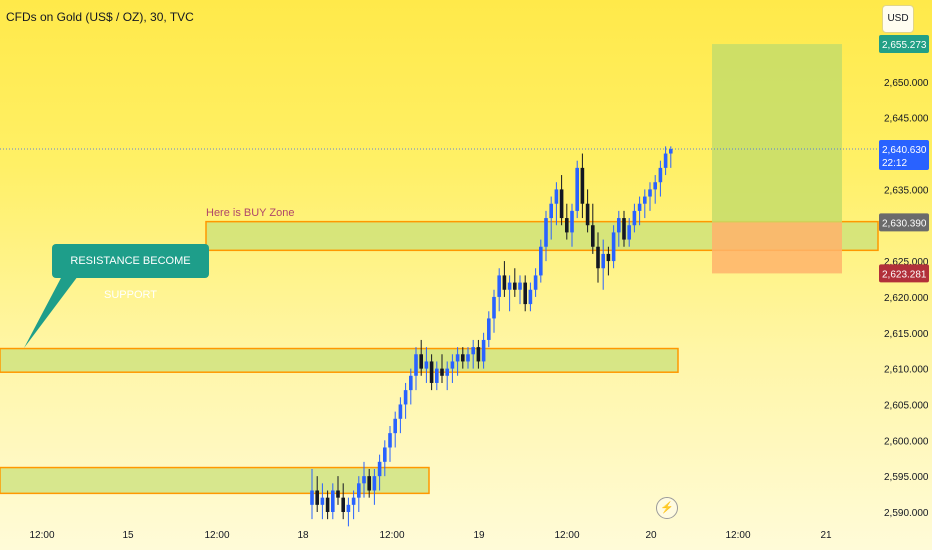 This screenshot has width=932, height=550. Describe the element at coordinates (430, 535) in the screenshot. I see `time-axis: 12:00 15 12:00 18 12:00 19 12:00 20 12:00 21` at that location.